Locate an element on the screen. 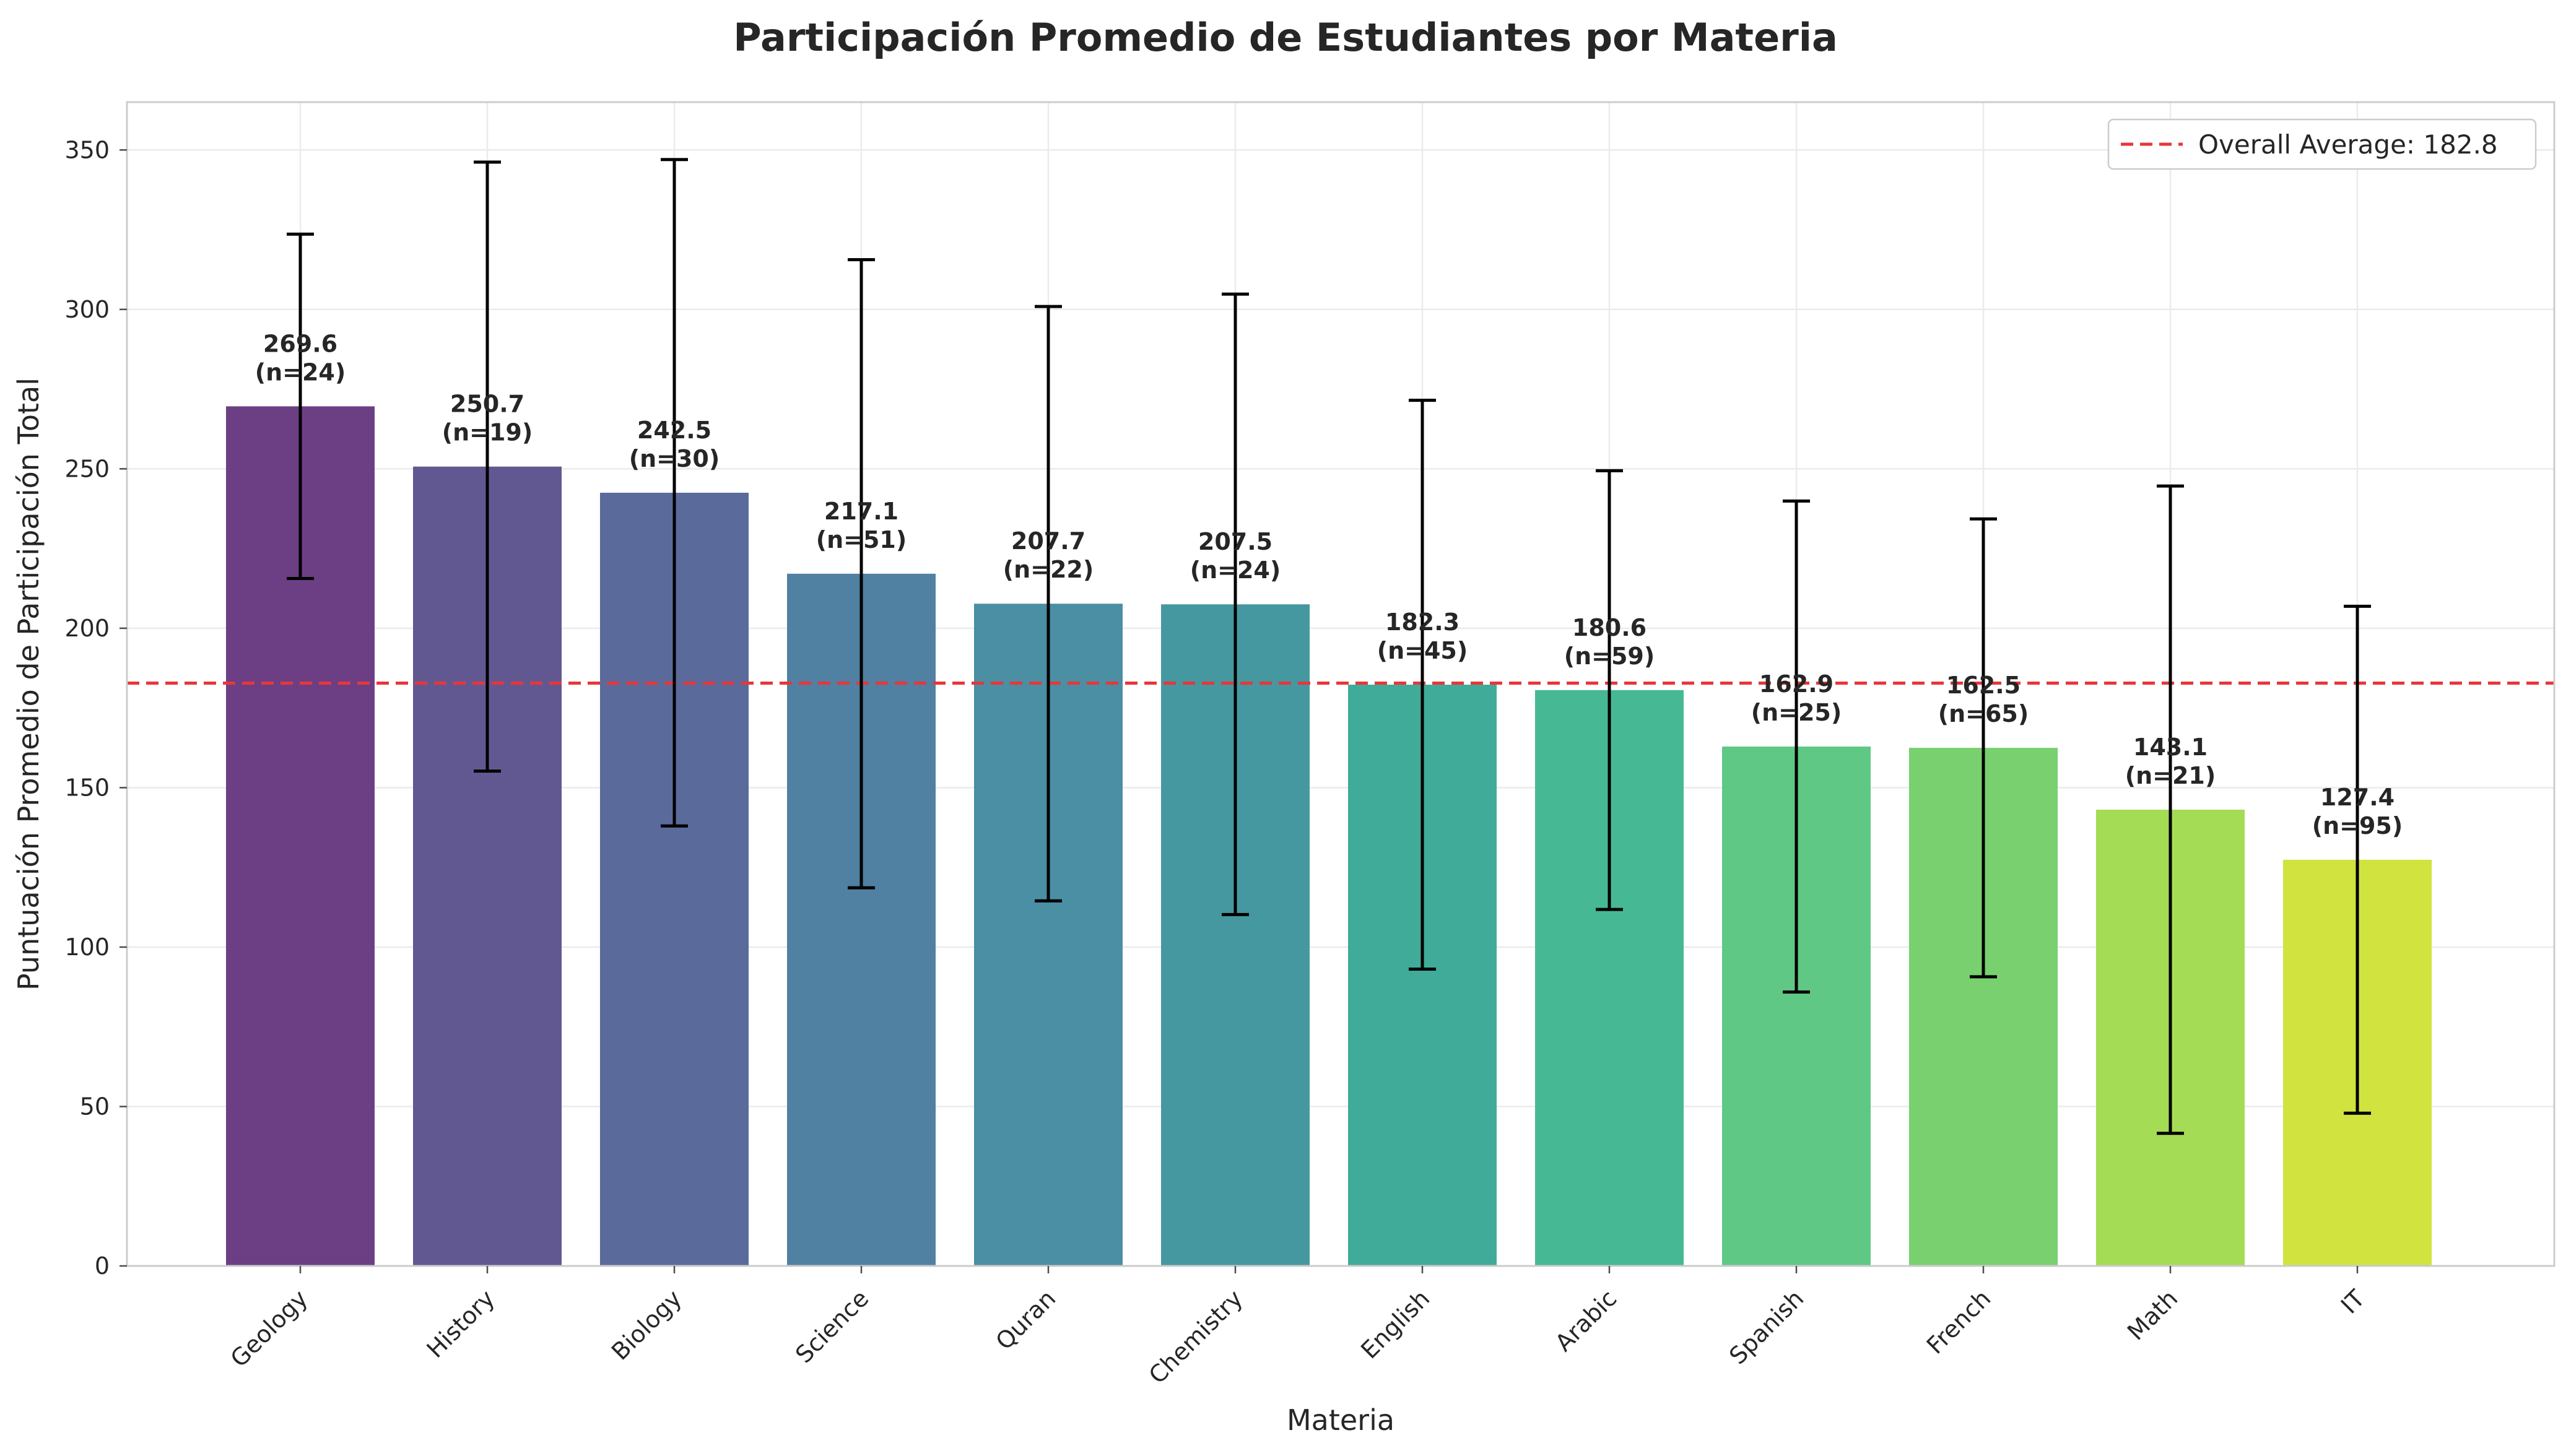 The height and width of the screenshot is (1456, 2571). legend: Overall Average: 182.8 is located at coordinates (2322, 144).